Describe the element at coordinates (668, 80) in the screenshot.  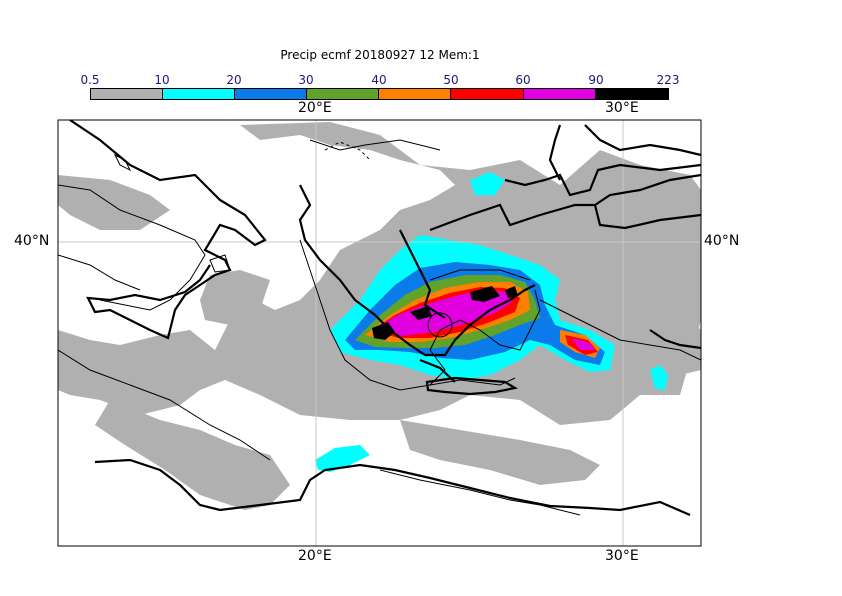
I see `colorbar-label: 223` at that location.